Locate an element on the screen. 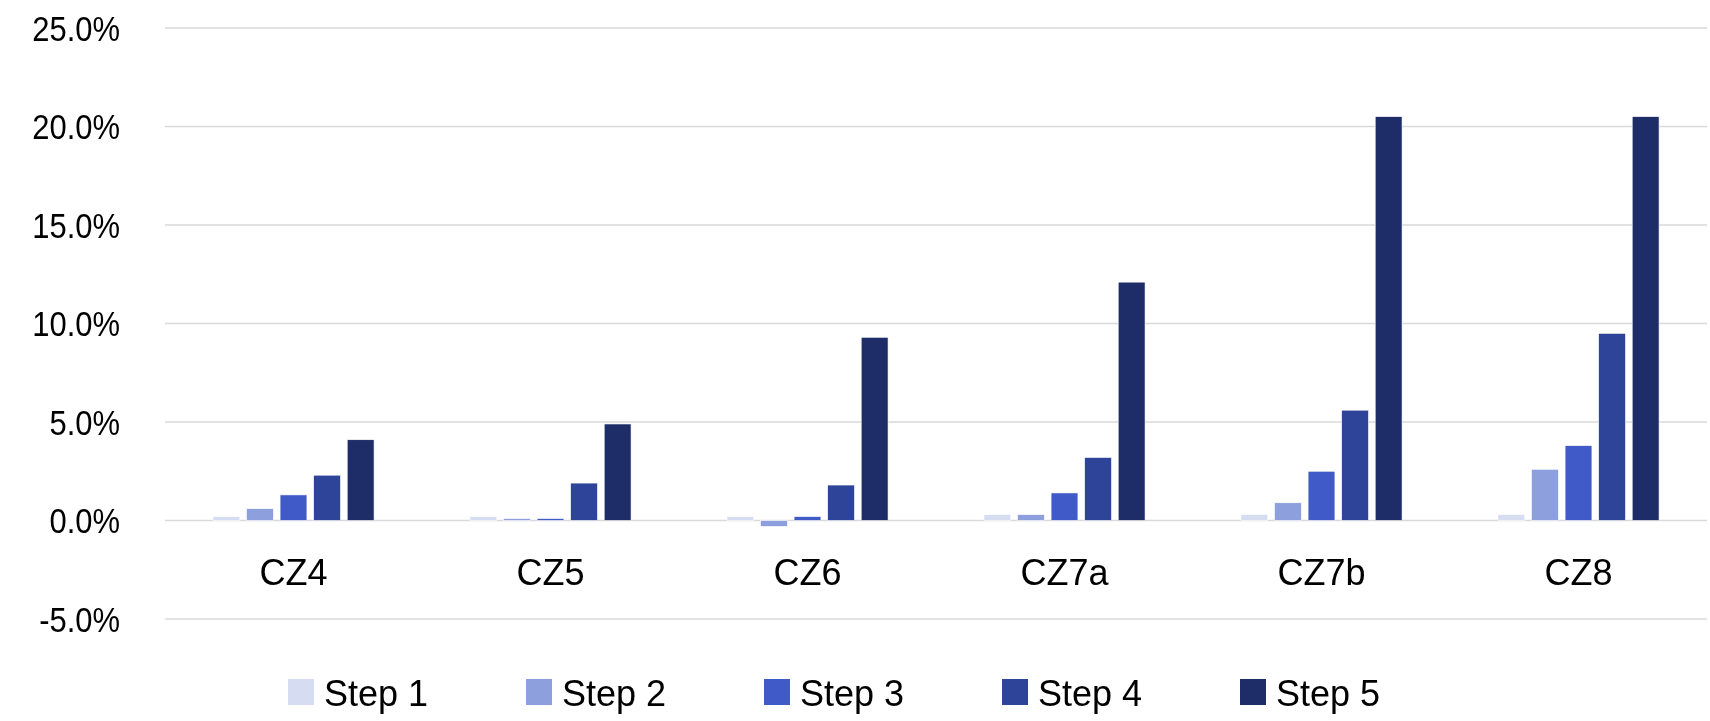  y-tick-label: -5.0% is located at coordinates (79, 619).